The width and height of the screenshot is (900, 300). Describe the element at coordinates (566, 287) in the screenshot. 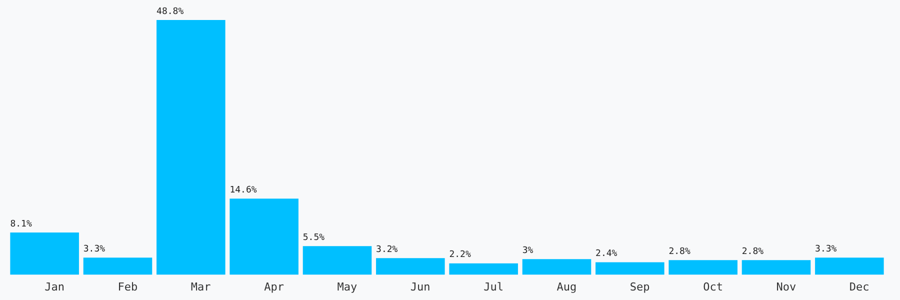

I see `x-tick-label: Aug` at that location.